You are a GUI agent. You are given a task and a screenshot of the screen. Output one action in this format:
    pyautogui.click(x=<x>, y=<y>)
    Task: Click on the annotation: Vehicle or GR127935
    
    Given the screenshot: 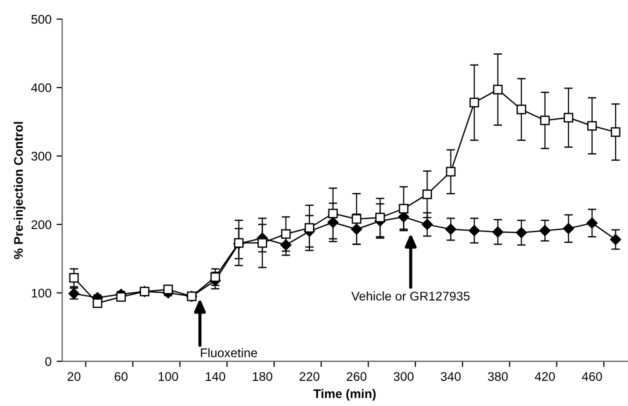 What is the action you would take?
    pyautogui.click(x=410, y=296)
    